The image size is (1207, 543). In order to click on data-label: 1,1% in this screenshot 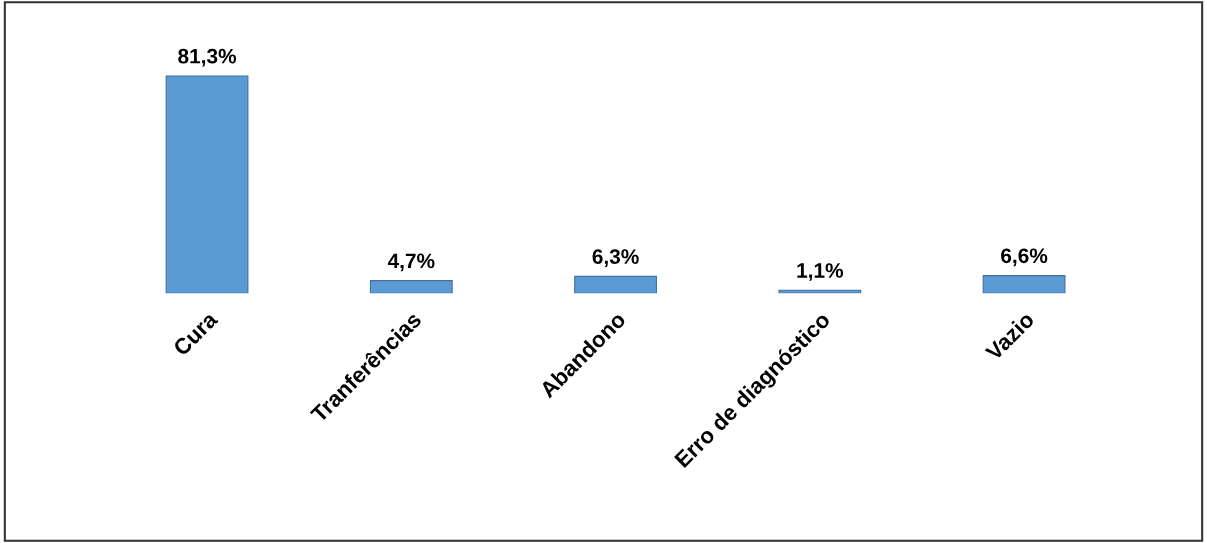, I will do `click(820, 272)`.